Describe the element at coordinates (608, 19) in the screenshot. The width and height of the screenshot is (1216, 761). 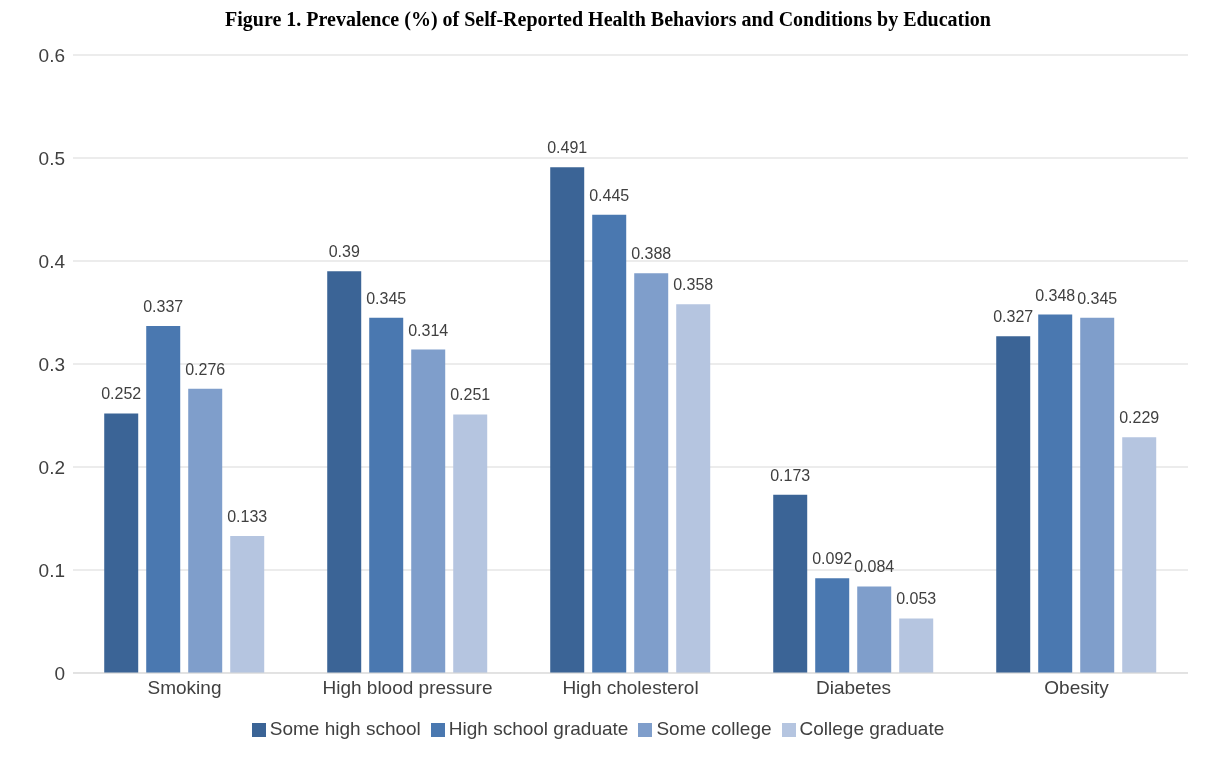
I see `chart-title: Figure 1. Prevalence (%) of Self-Reported Health Behaviors and Conditions by Education` at that location.